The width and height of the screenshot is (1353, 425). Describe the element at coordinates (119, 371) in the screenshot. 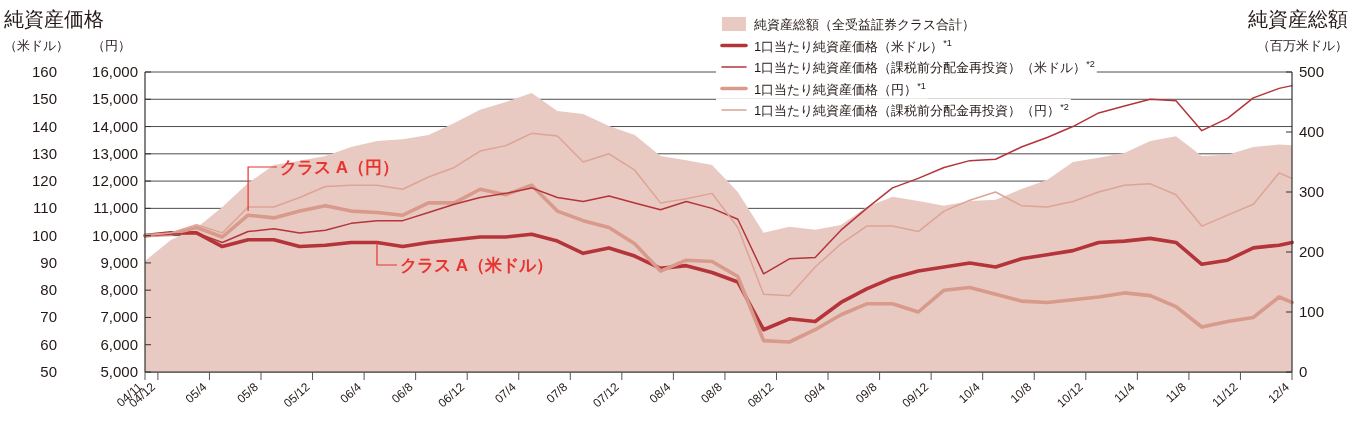

I see `y3-tick-label: 5,000` at that location.